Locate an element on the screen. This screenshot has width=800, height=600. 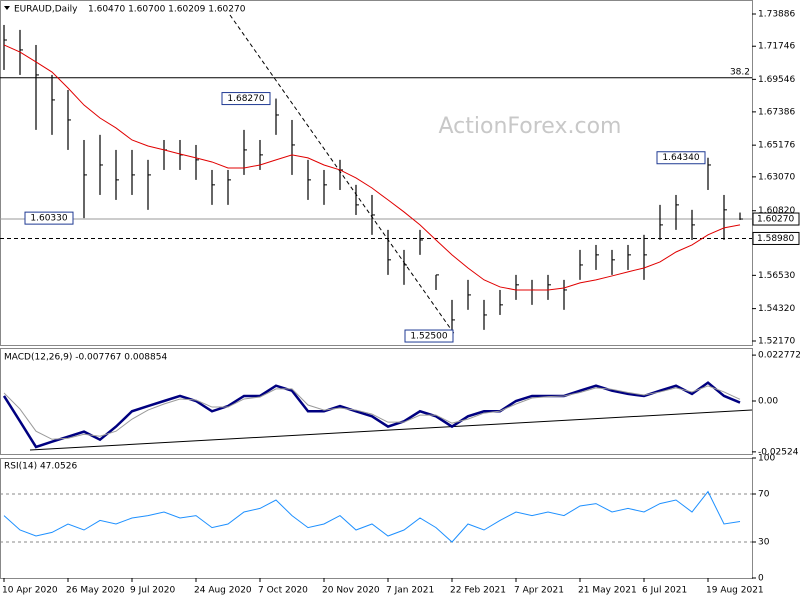
x-tick-label: 21 May 2021 is located at coordinates (607, 591).